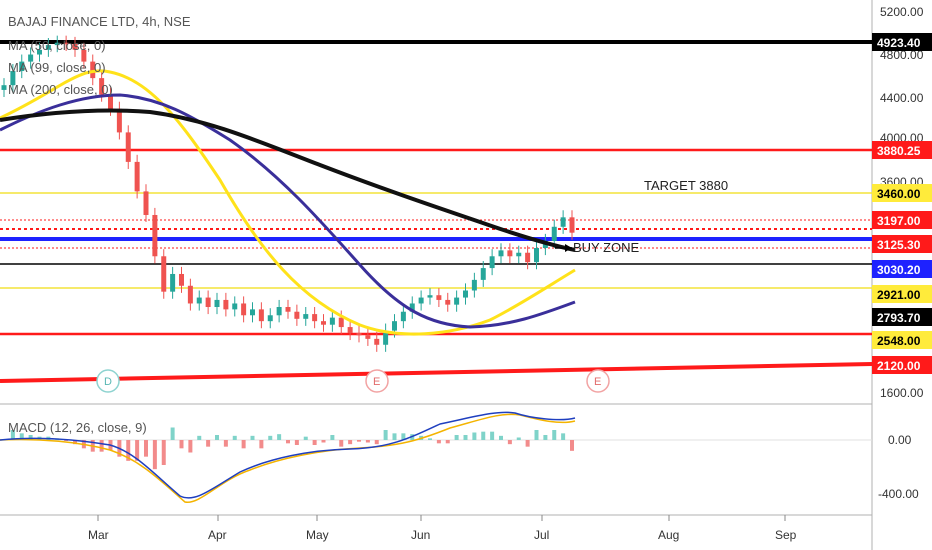 The image size is (932, 550). What do you see at coordinates (99, 21) in the screenshot?
I see `symbol-title: BAJAJ FINANCE LTD, 4h, NSE` at bounding box center [99, 21].